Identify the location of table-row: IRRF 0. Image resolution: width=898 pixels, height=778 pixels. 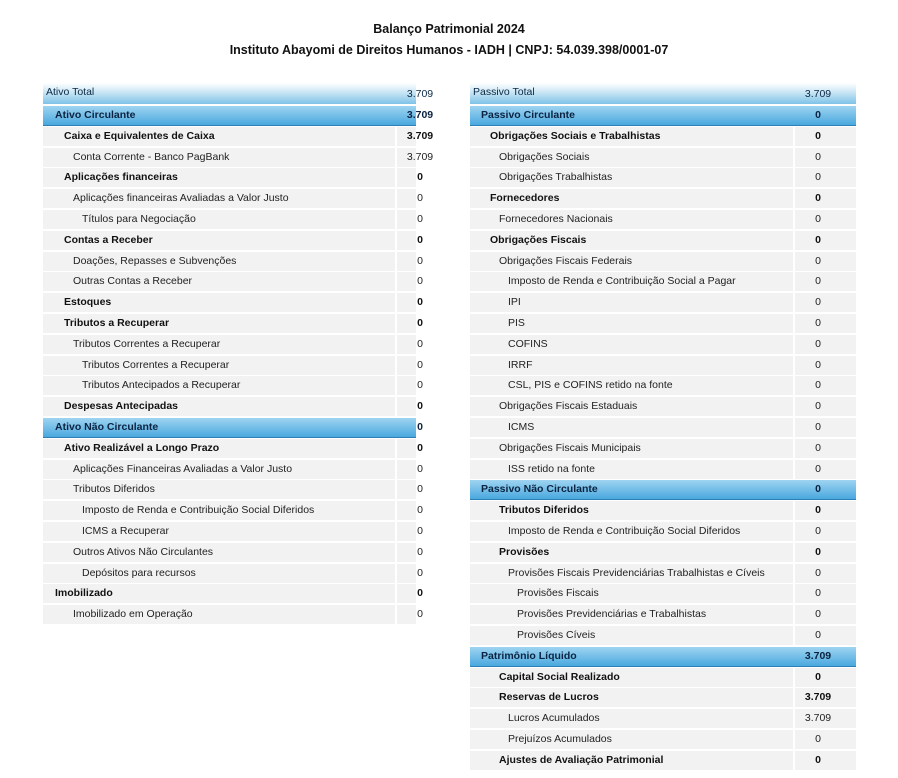
(663, 365).